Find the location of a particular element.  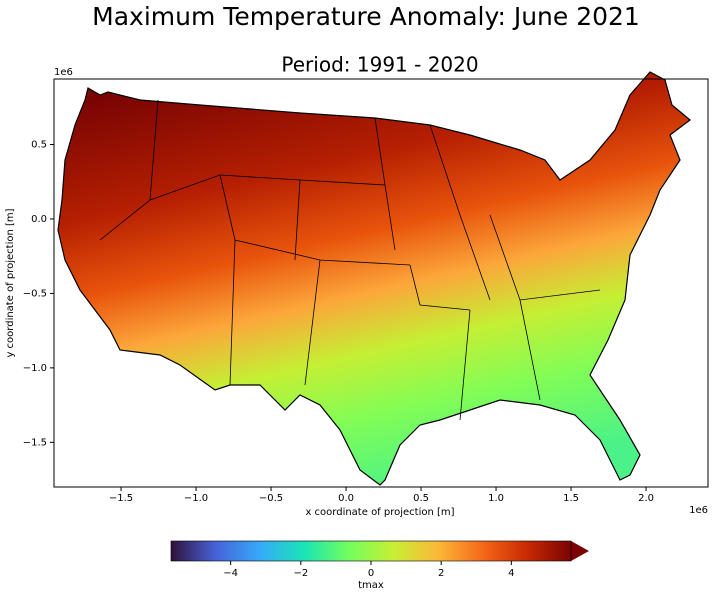

chart-subtitle: Period: 1991 - 2020 is located at coordinates (379, 65).